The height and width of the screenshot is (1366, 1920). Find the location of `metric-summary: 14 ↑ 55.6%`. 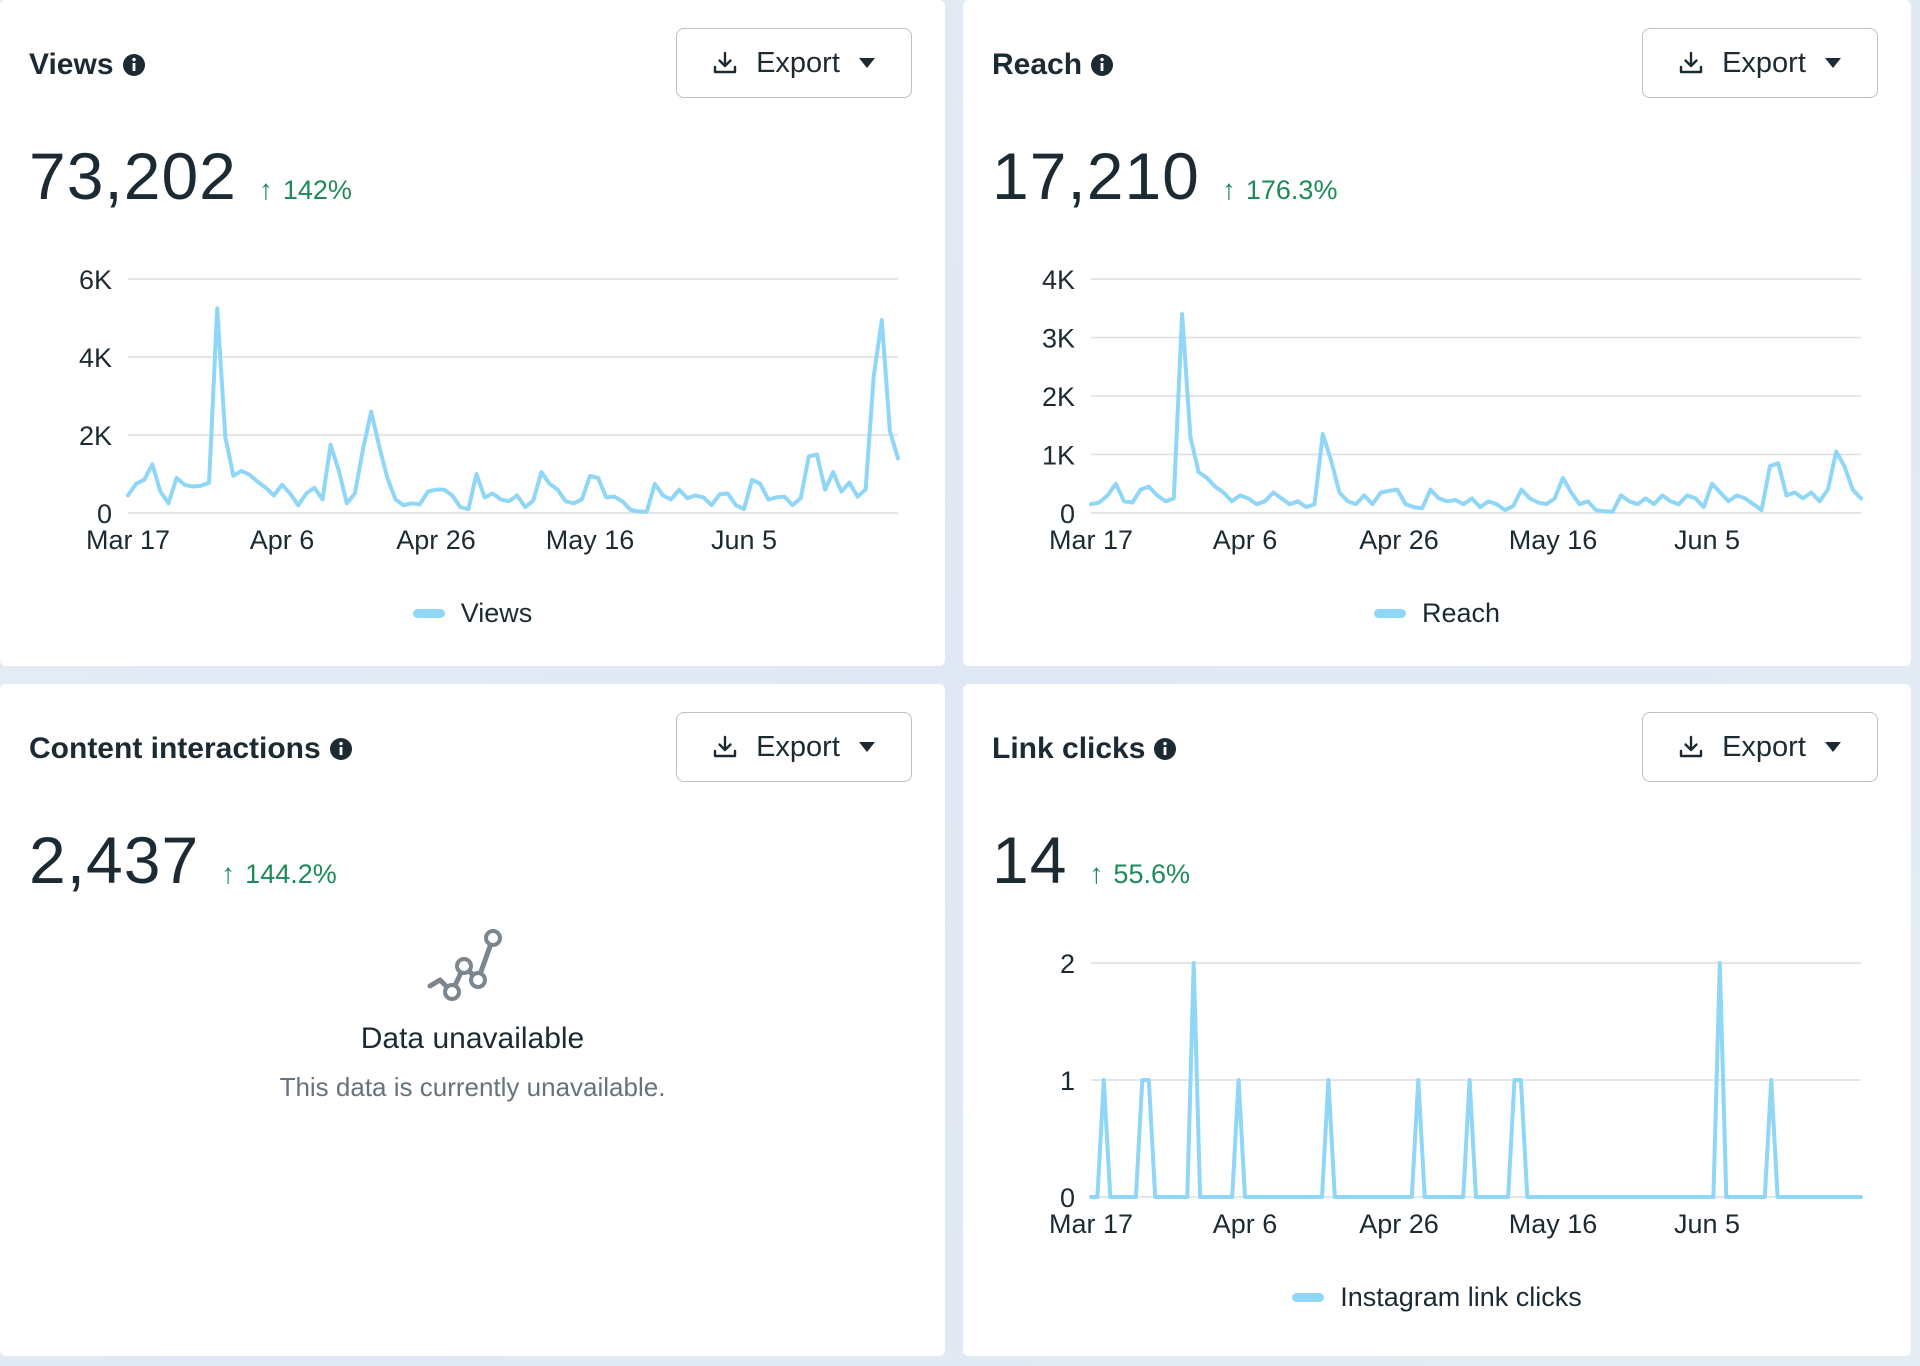

metric-summary: 14 ↑ 55.6% is located at coordinates (1091, 860).